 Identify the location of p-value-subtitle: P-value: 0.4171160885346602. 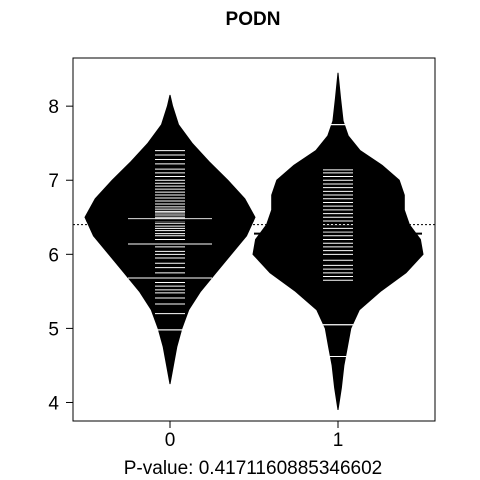
(253, 468).